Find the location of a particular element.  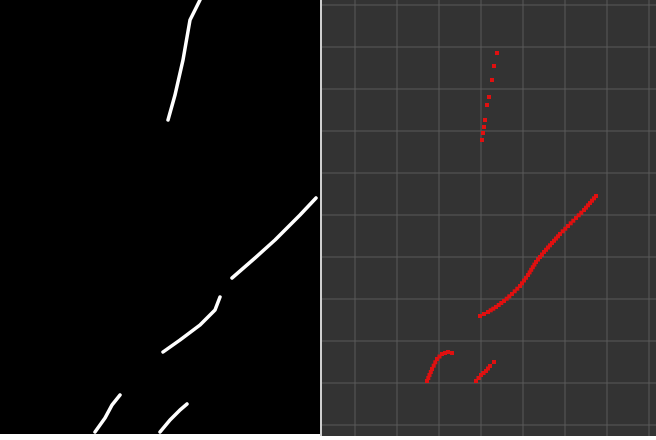

mask-stroke-middle is located at coordinates (274, 238).